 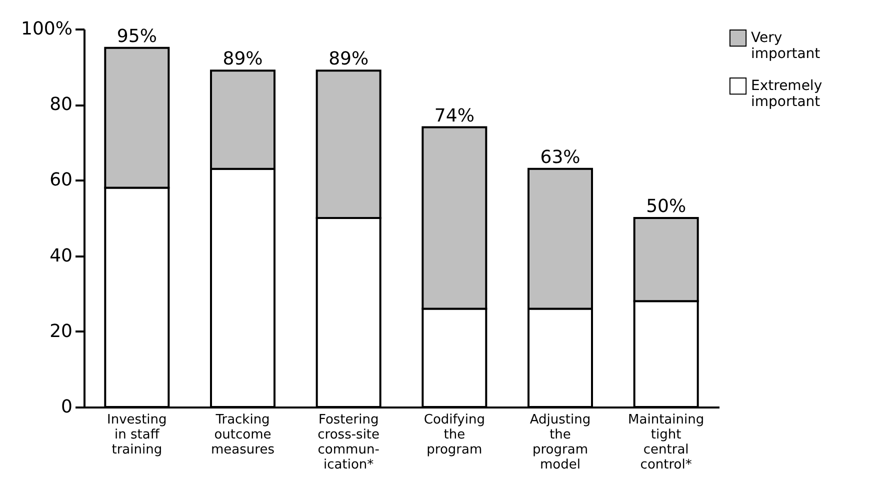 What do you see at coordinates (61, 180) in the screenshot?
I see `y-tick-label: 60` at bounding box center [61, 180].